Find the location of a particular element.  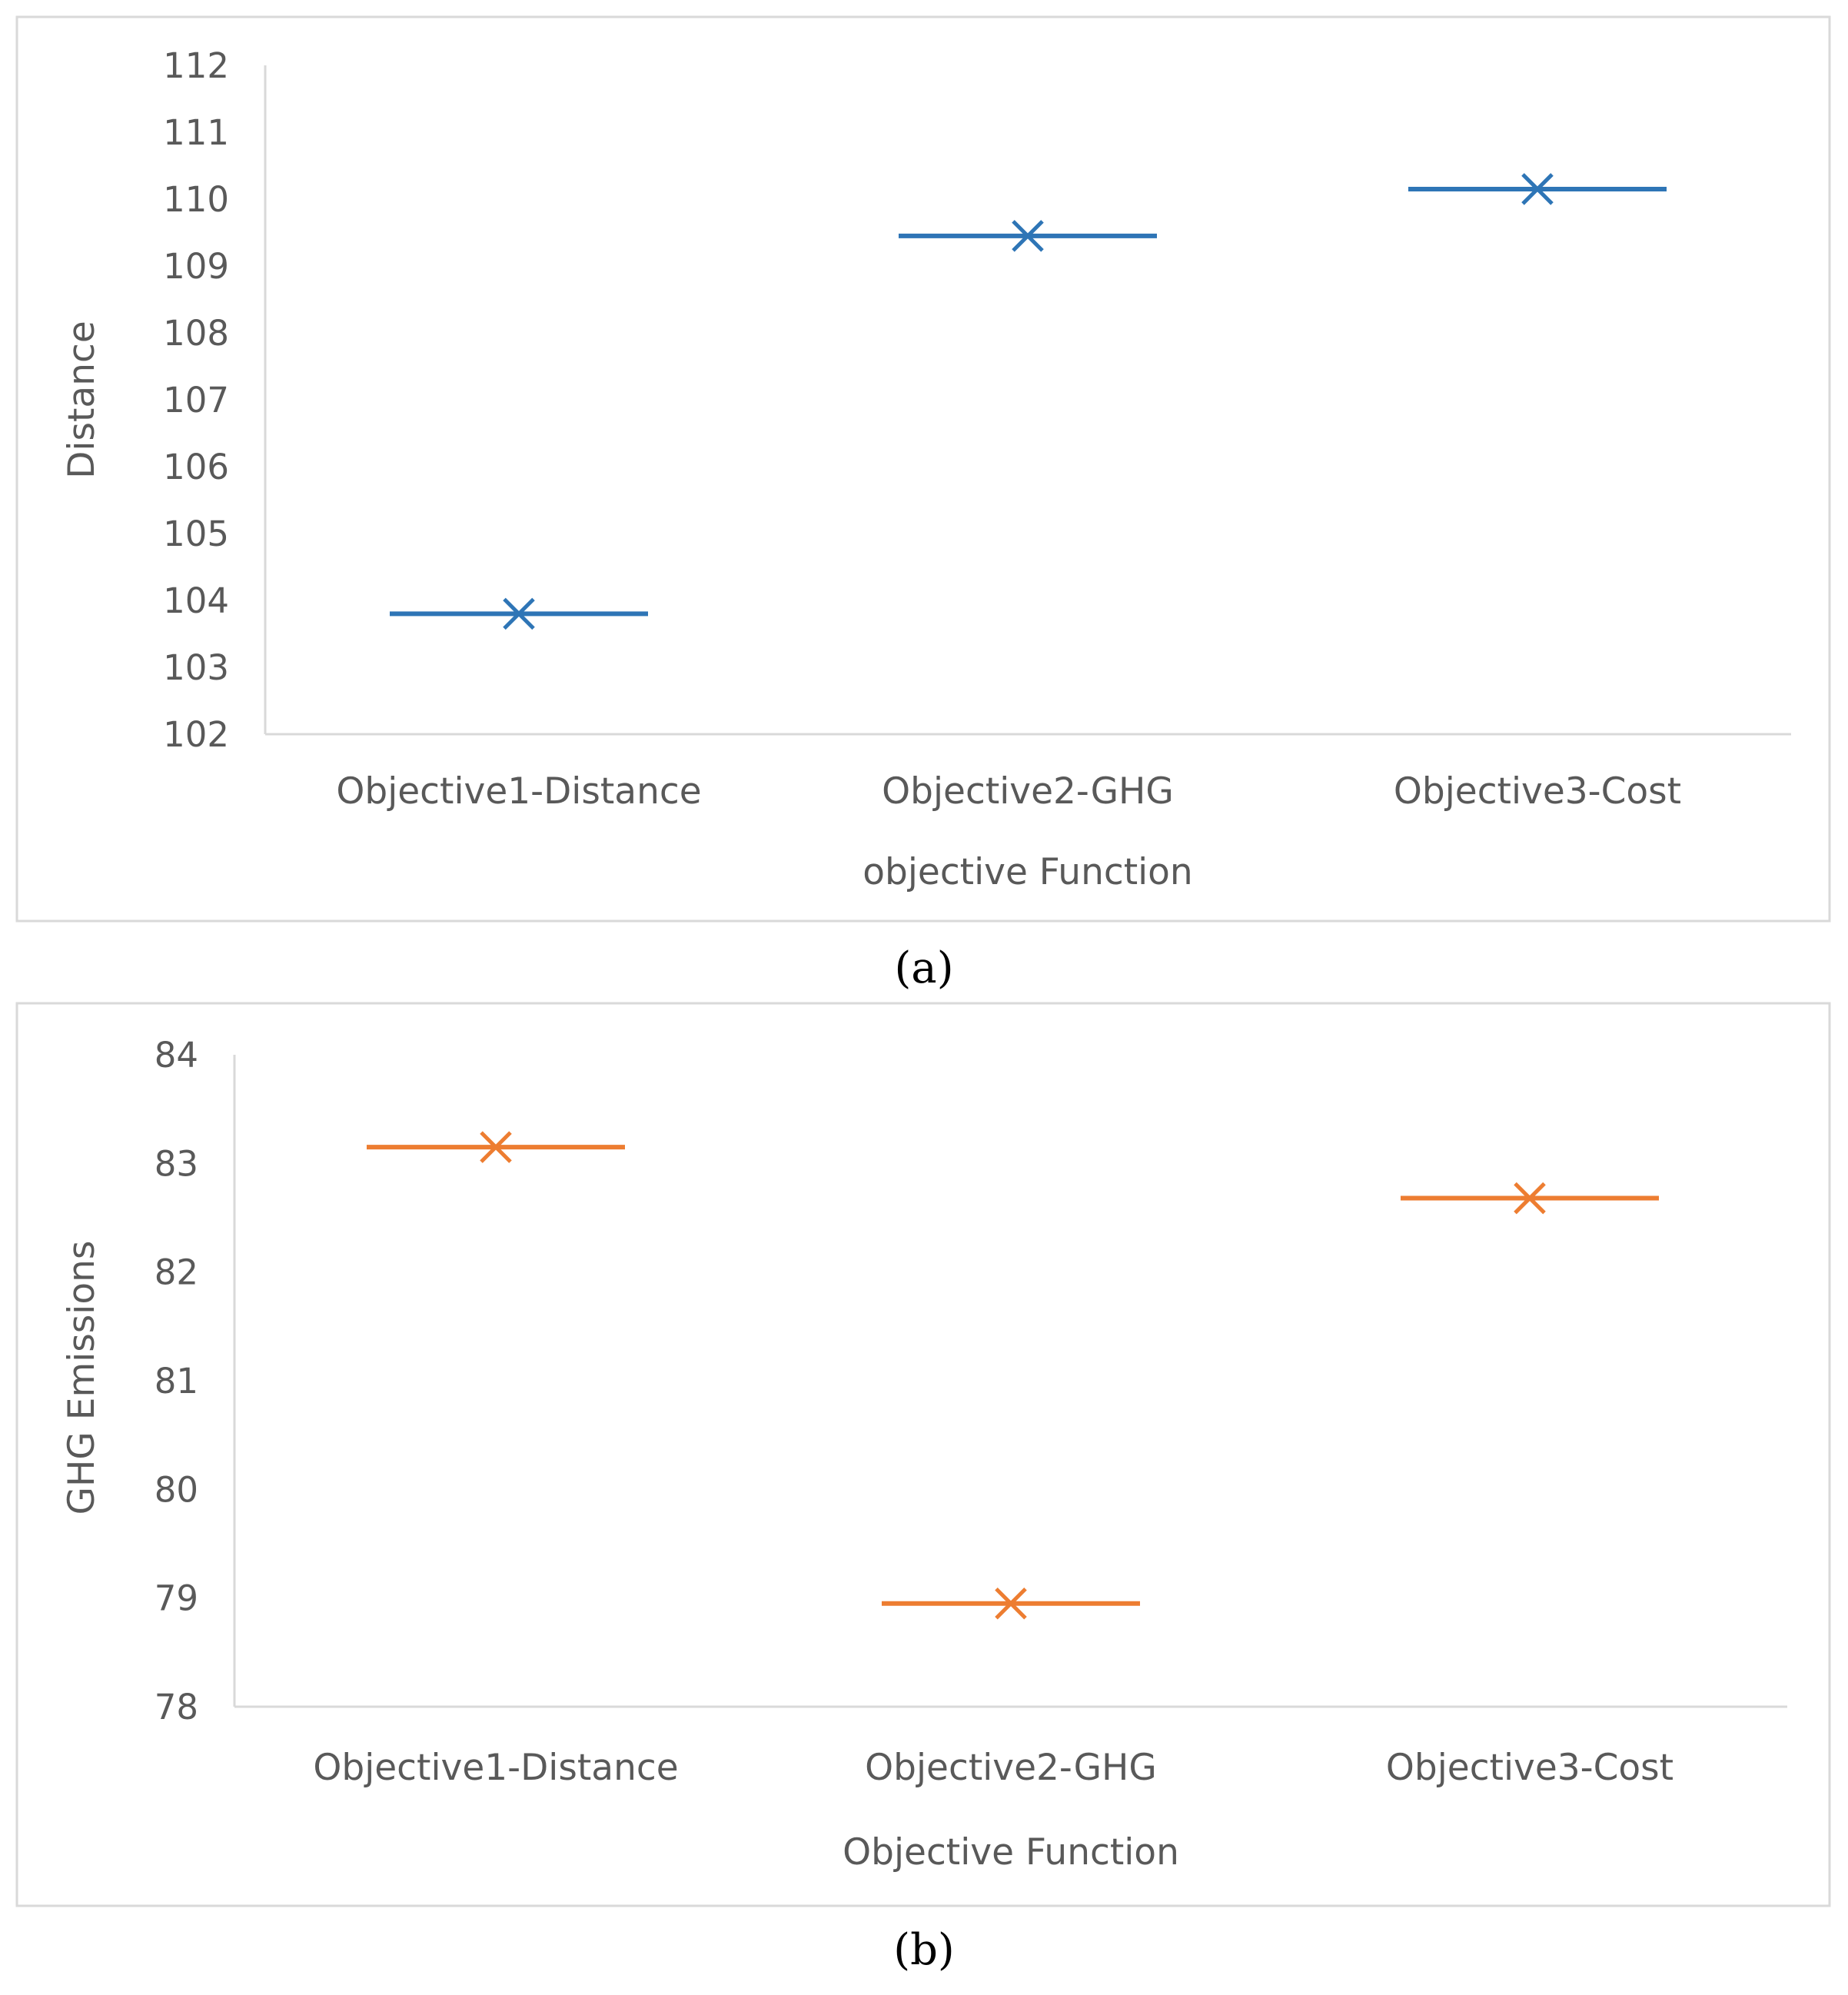

y-tick-label: 82 is located at coordinates (177, 1272).